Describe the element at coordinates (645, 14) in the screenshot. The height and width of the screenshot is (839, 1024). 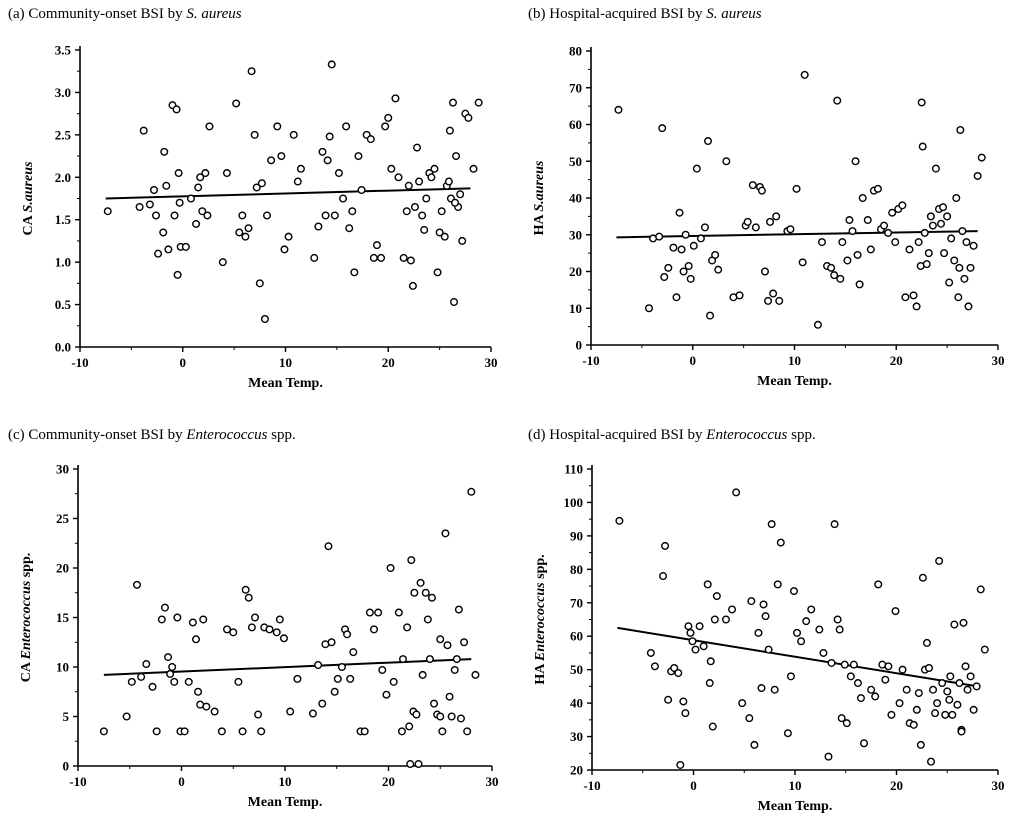
I see `chart-caption: (b) Hospital-acquired BSI by S. aureus` at that location.